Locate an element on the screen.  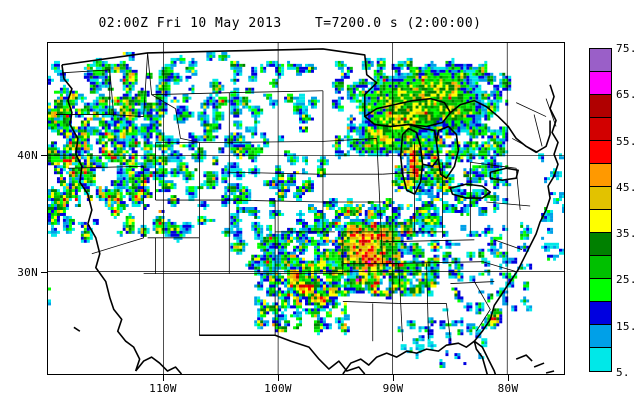
ytick-label-30n: 30N is located at coordinates (27, 272).